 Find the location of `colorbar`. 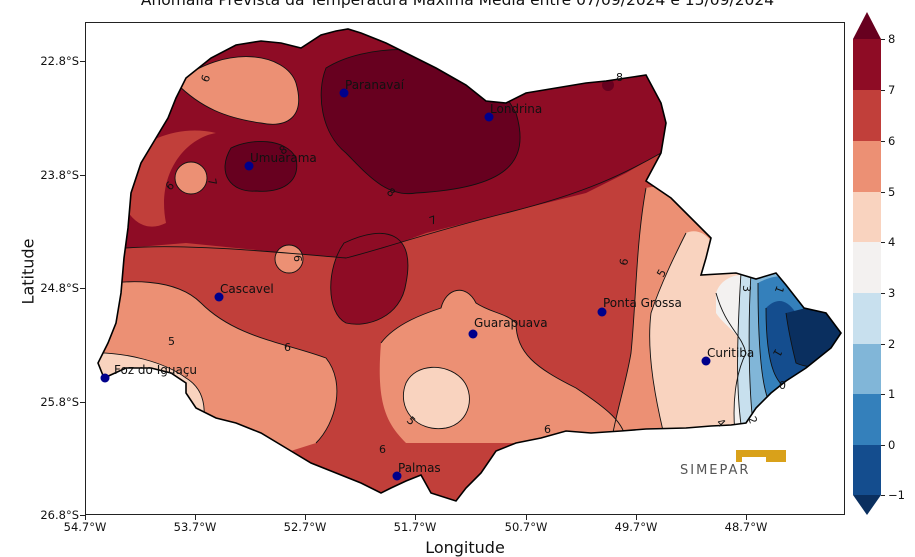

colorbar is located at coordinates (867, 263).